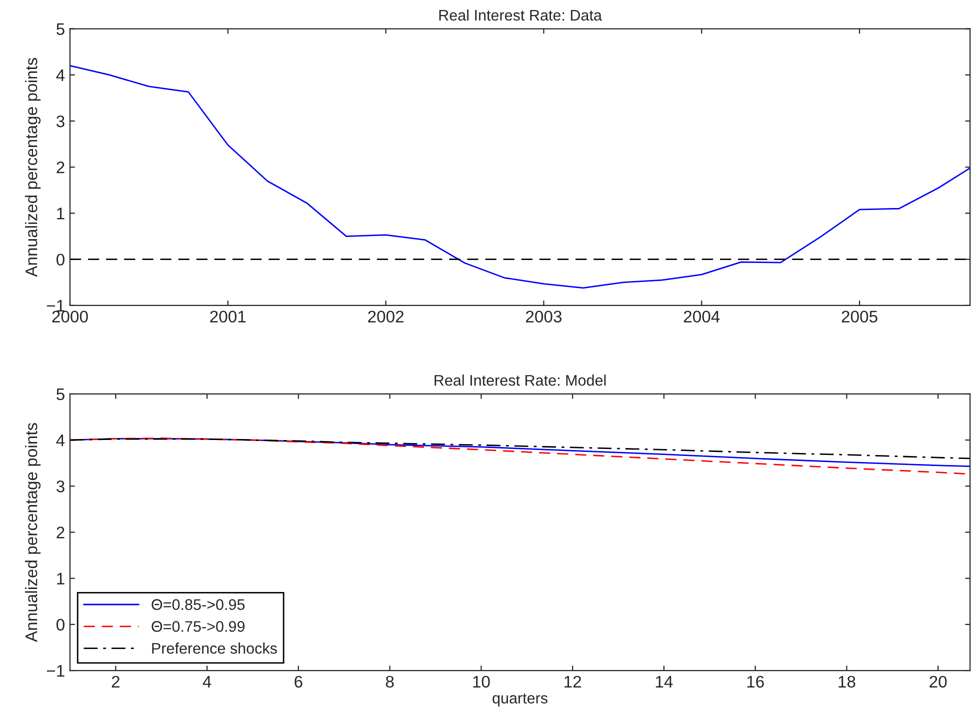  What do you see at coordinates (198, 604) in the screenshot?
I see `legend-label: Θ=0.85->0.95` at bounding box center [198, 604].